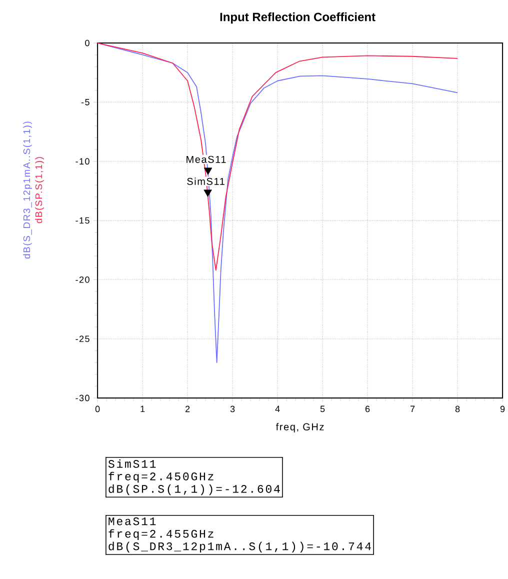 The image size is (508, 579). Describe the element at coordinates (132, 463) in the screenshot. I see `text: SimS11` at that location.